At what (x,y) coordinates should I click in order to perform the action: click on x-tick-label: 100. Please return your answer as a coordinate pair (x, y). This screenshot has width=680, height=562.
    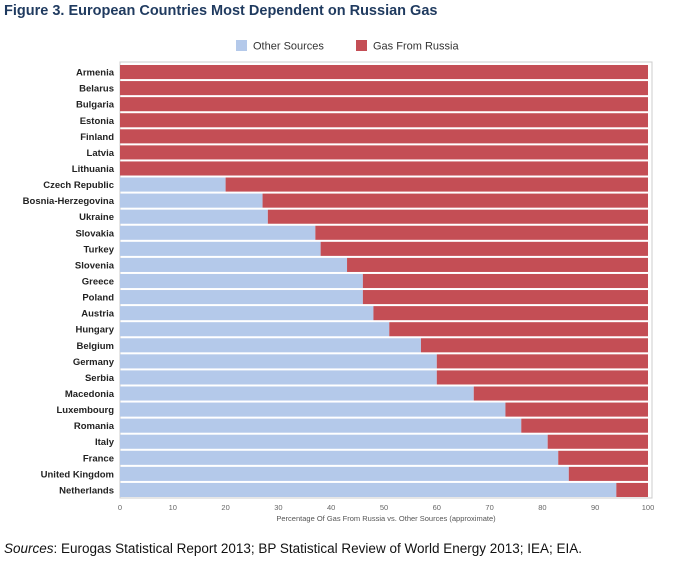
    Looking at the image, I should click on (648, 507).